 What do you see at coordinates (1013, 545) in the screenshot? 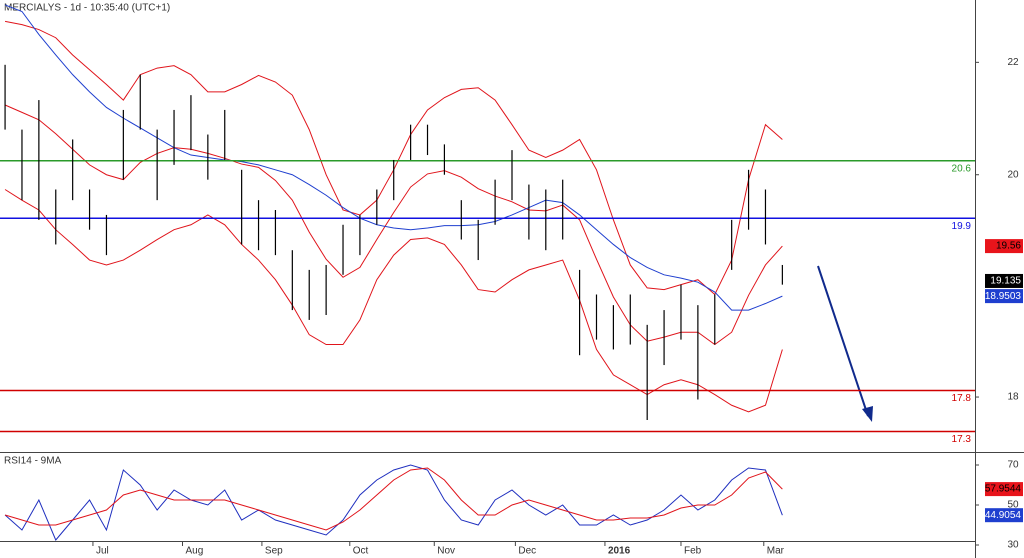
I see `y-tick-label: 30` at bounding box center [1013, 545].